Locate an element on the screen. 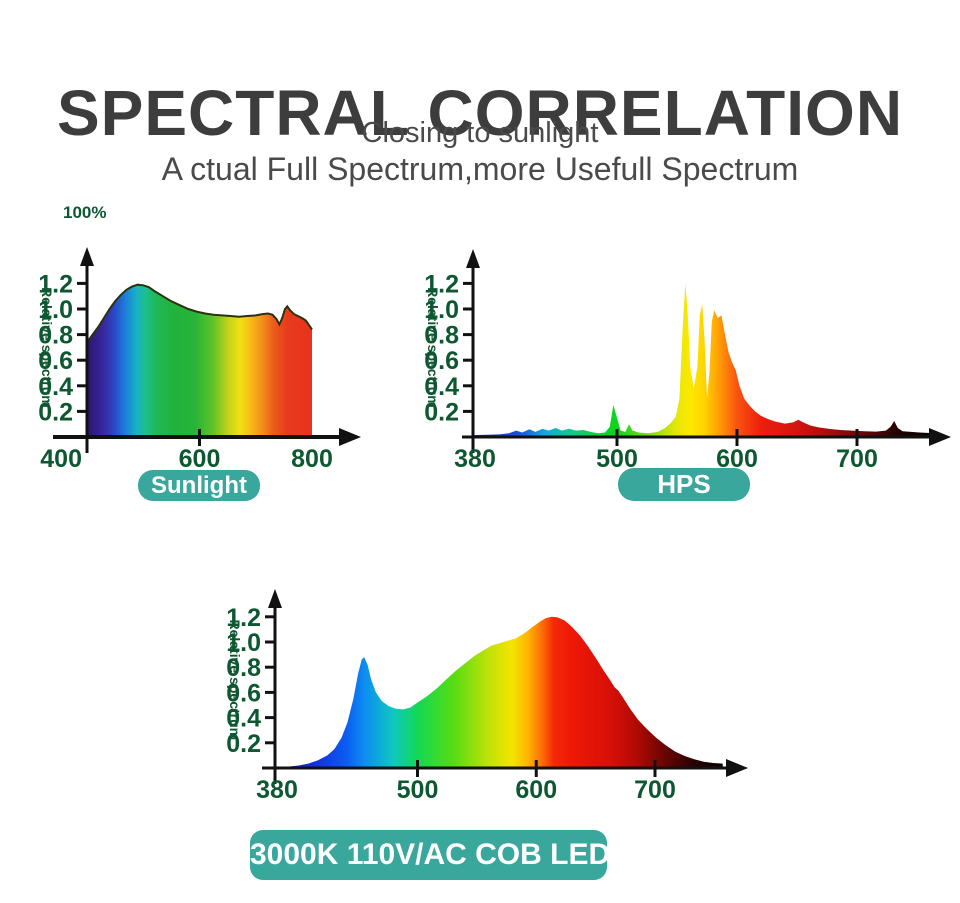 Image resolution: width=960 pixels, height=903 pixels. sunlight-x-tick-label: 600 is located at coordinates (200, 459).